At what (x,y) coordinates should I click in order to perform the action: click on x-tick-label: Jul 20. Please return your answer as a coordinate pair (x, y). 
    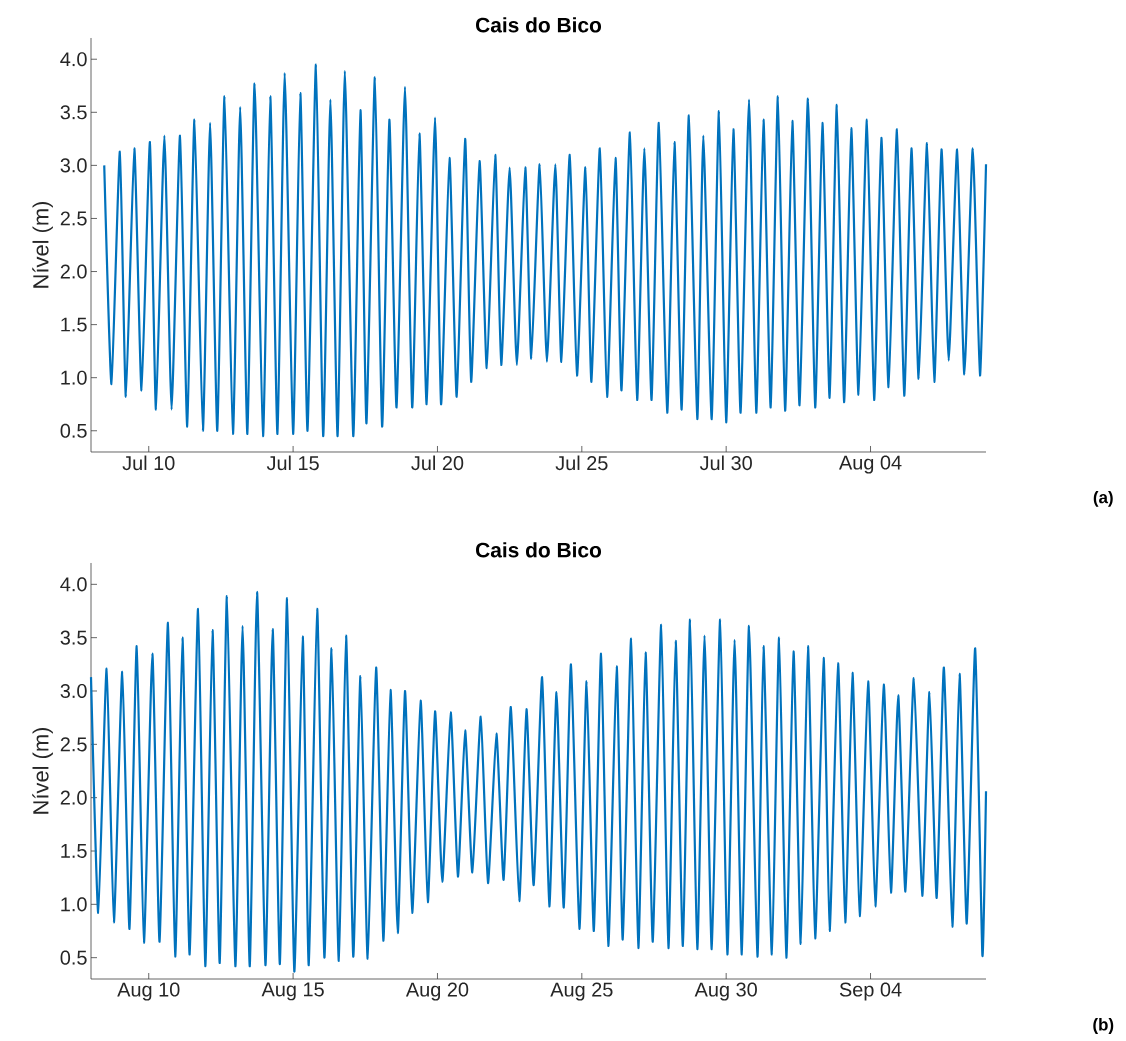
    Looking at the image, I should click on (437, 463).